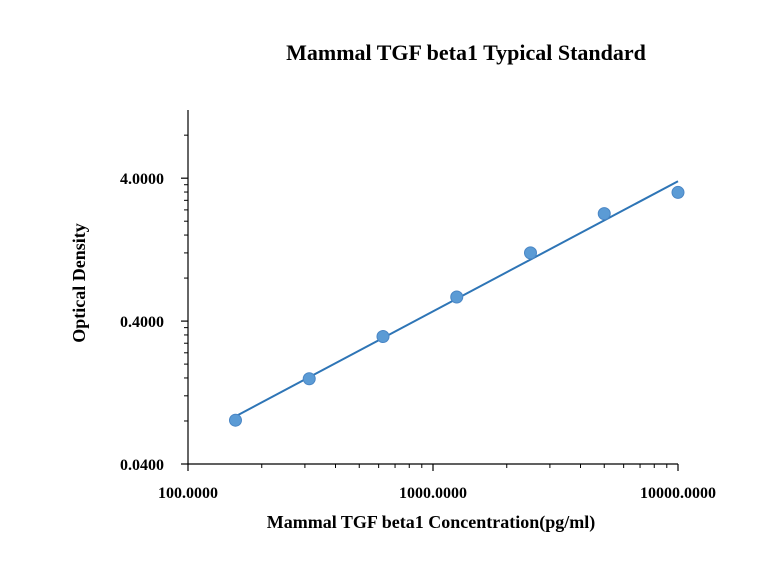 The width and height of the screenshot is (762, 576). What do you see at coordinates (437, 483) in the screenshot?
I see `x-axis-ticks: 100.0000 1000.0000 10000.0000` at bounding box center [437, 483].